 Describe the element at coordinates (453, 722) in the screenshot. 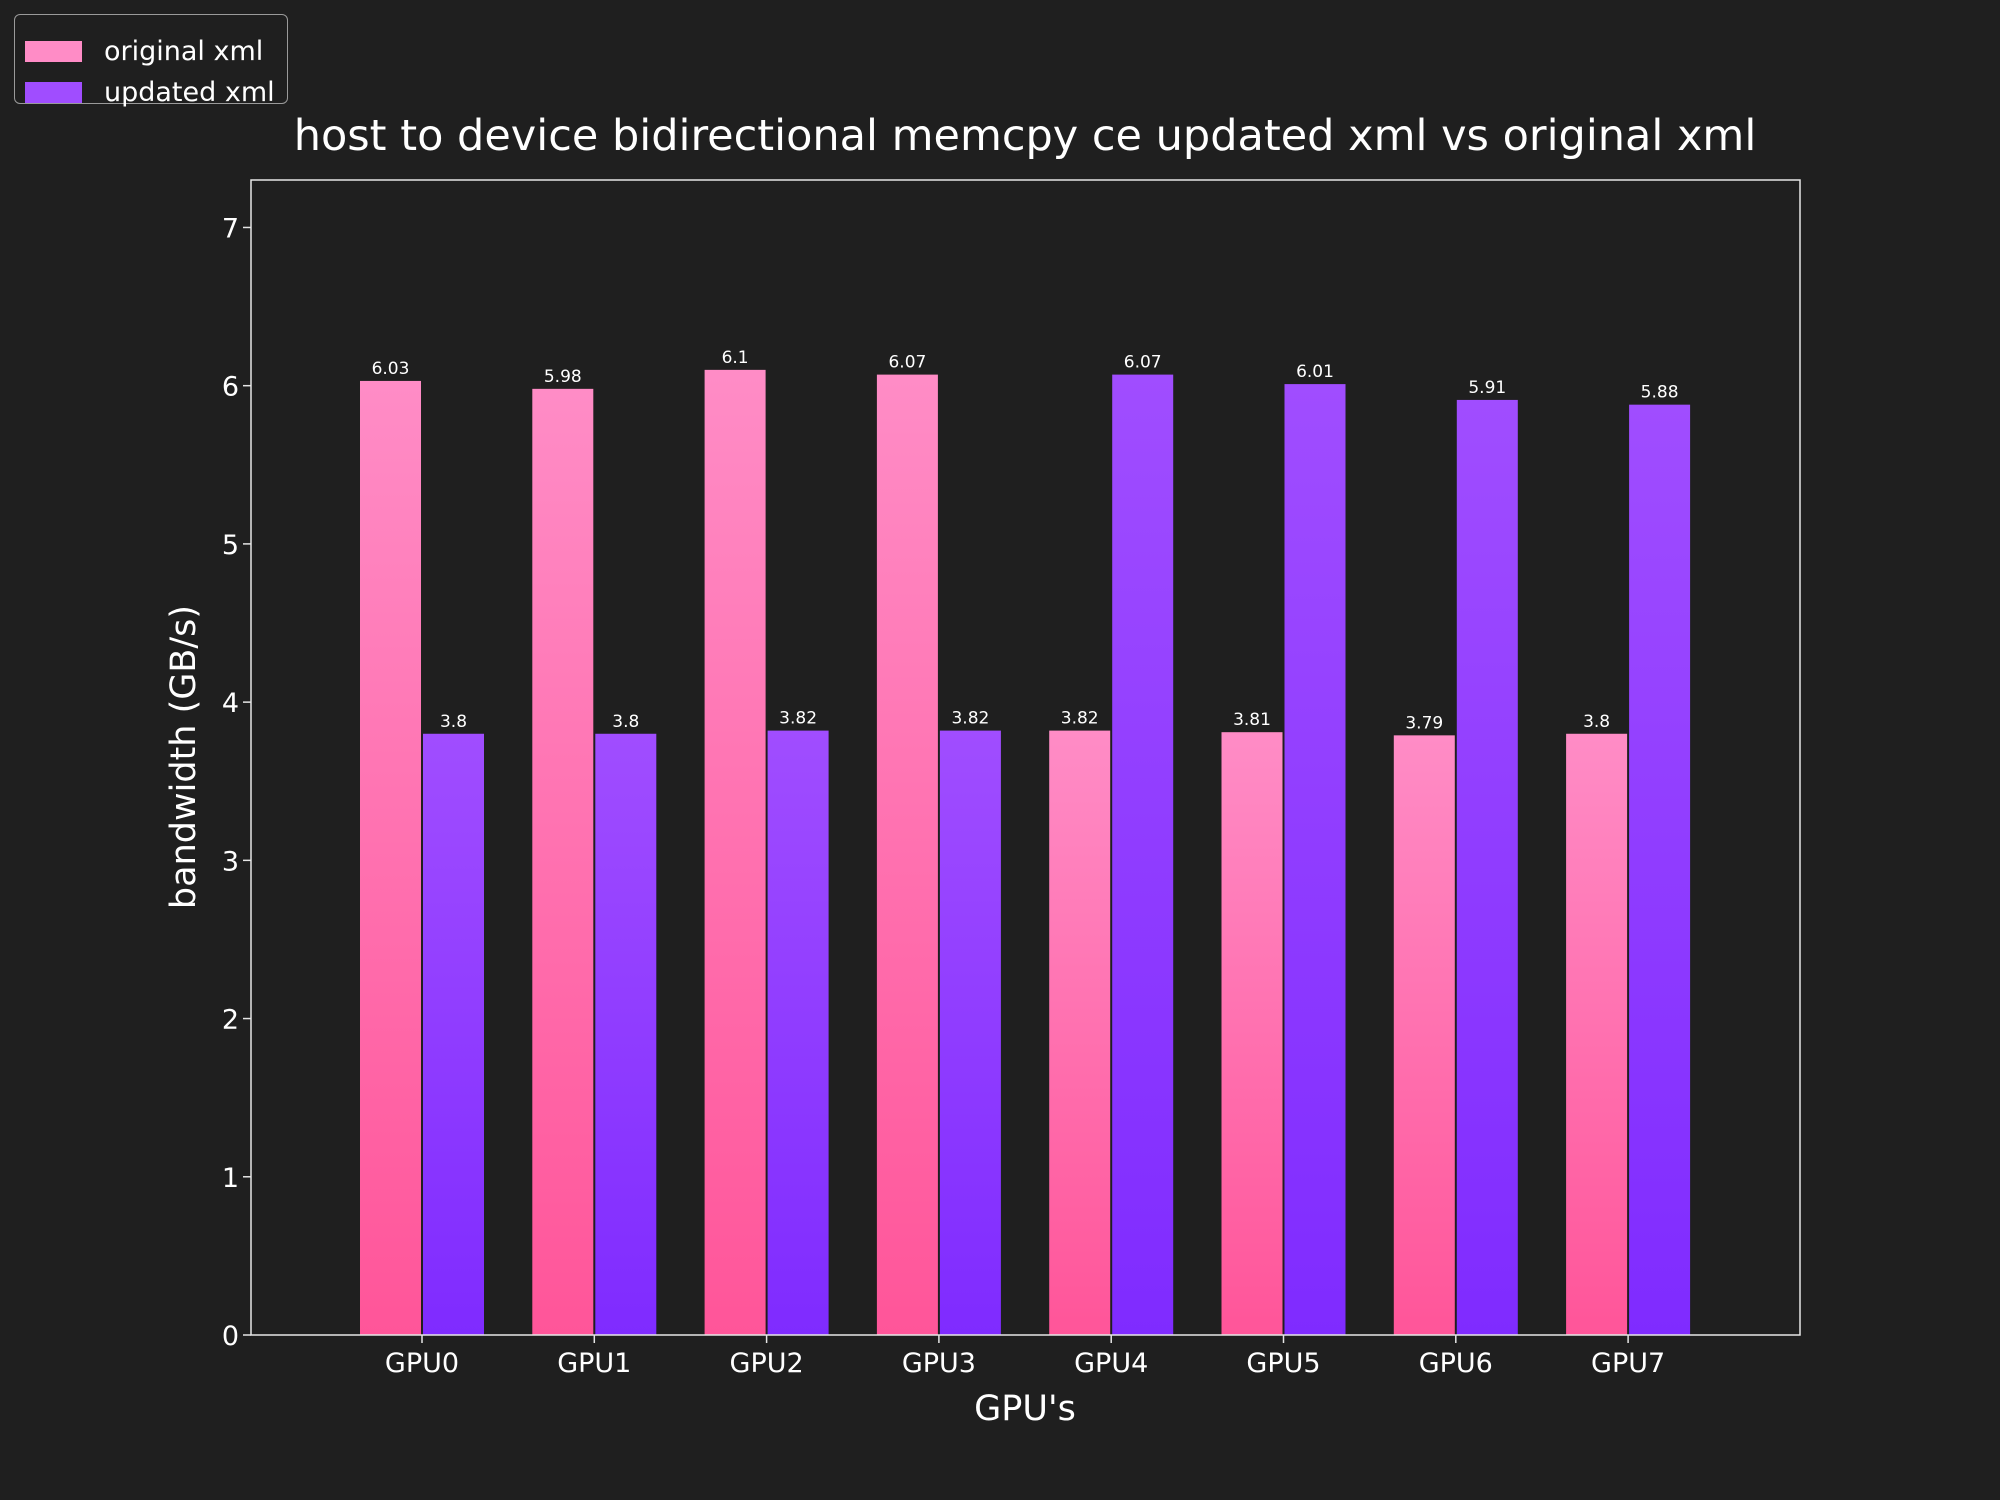

I see `data-label-updated-xml-gpu0: 3.8` at that location.